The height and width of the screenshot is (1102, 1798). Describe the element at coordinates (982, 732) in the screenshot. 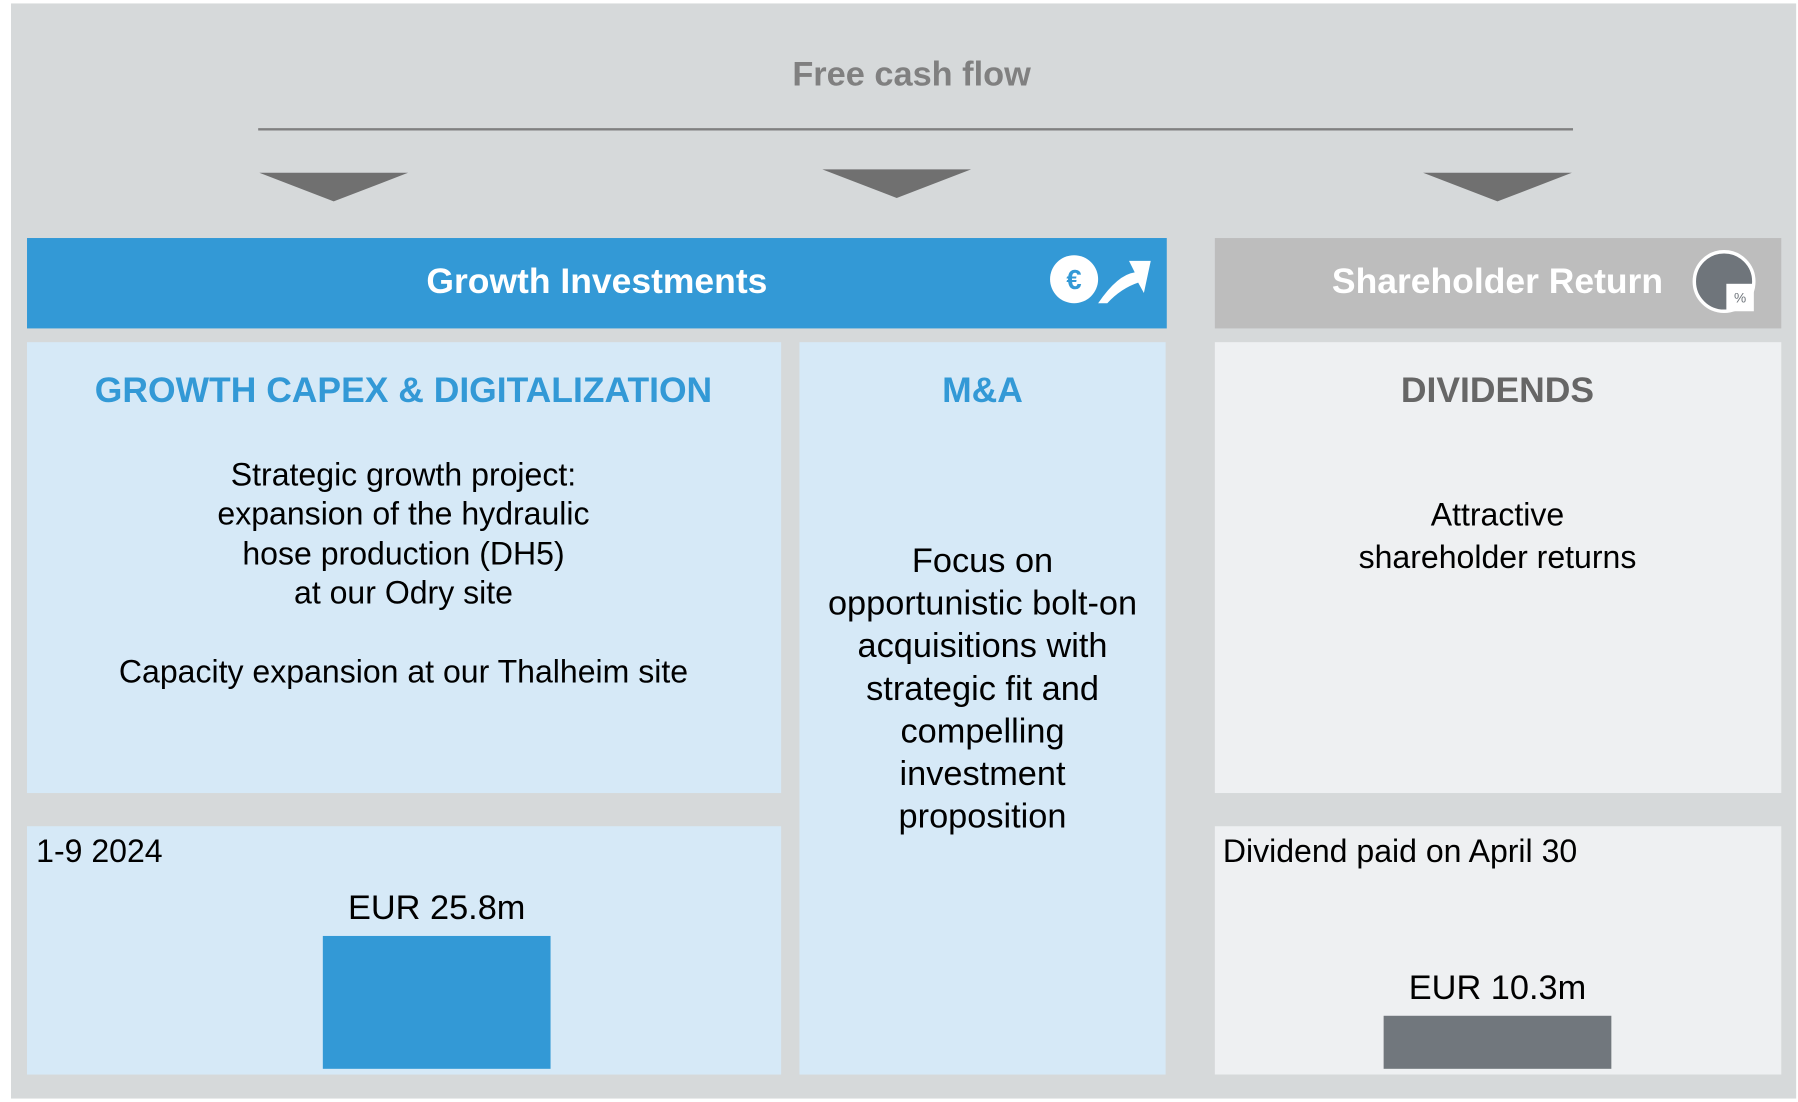

I see `box-text: compelling` at that location.